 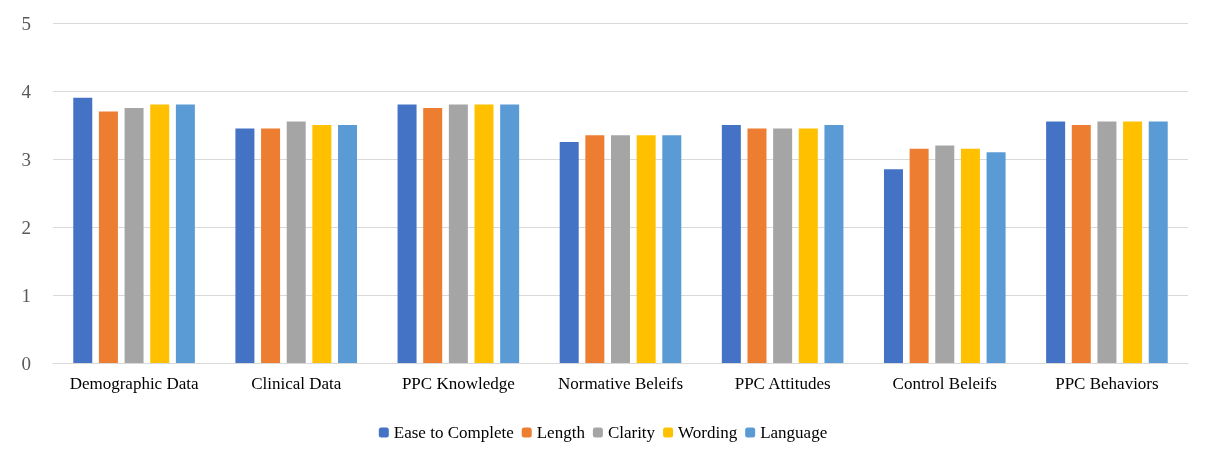 What do you see at coordinates (26, 159) in the screenshot?
I see `y-tick-label: 3` at bounding box center [26, 159].